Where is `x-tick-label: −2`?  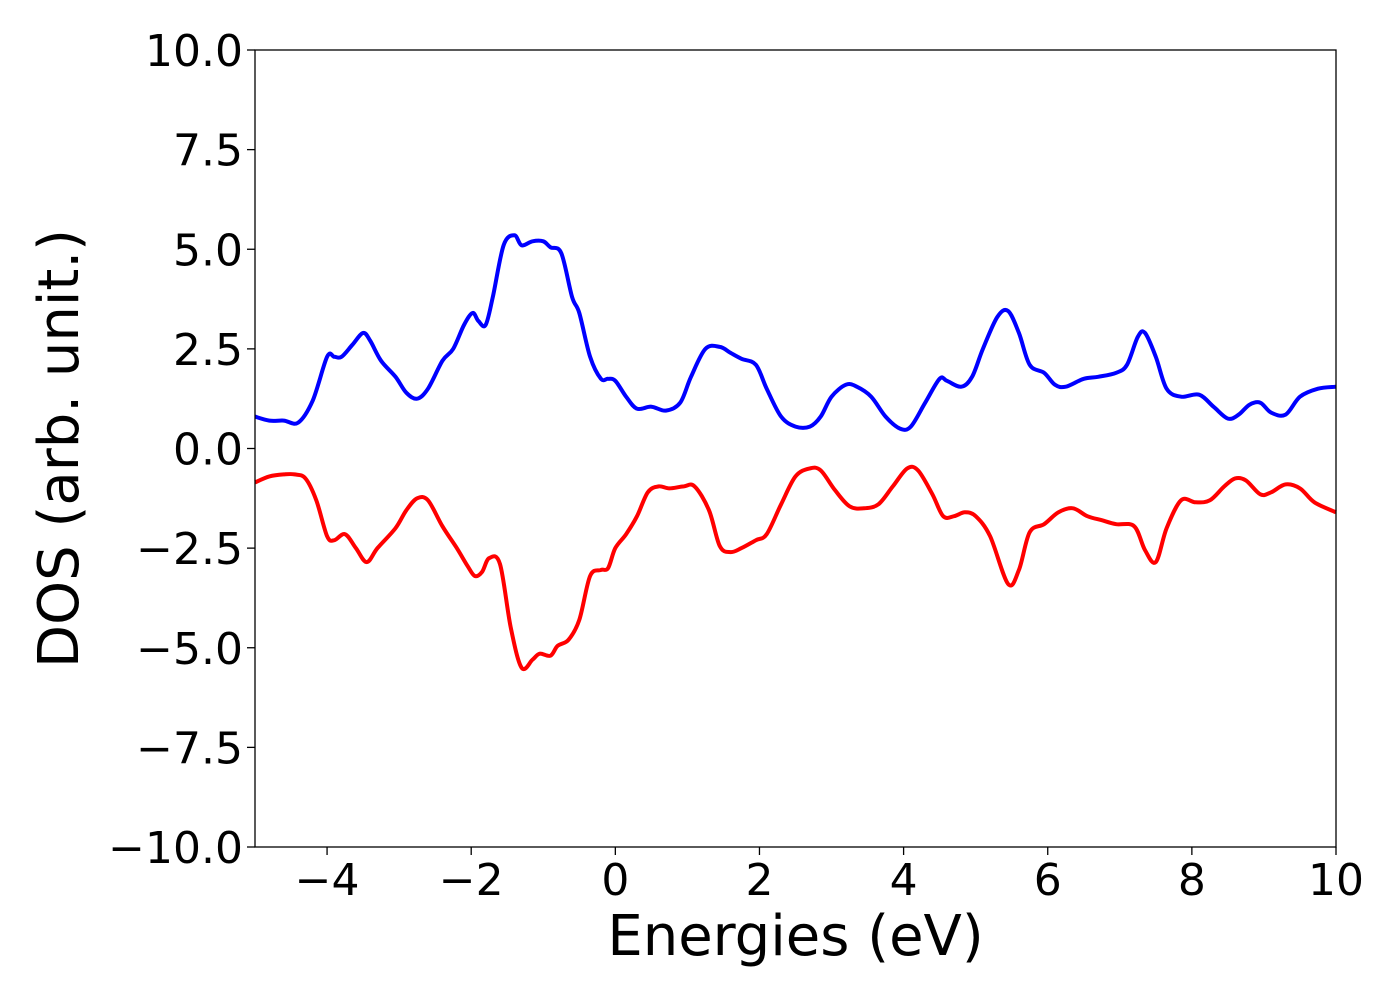
x-tick-label: −2 is located at coordinates (471, 880).